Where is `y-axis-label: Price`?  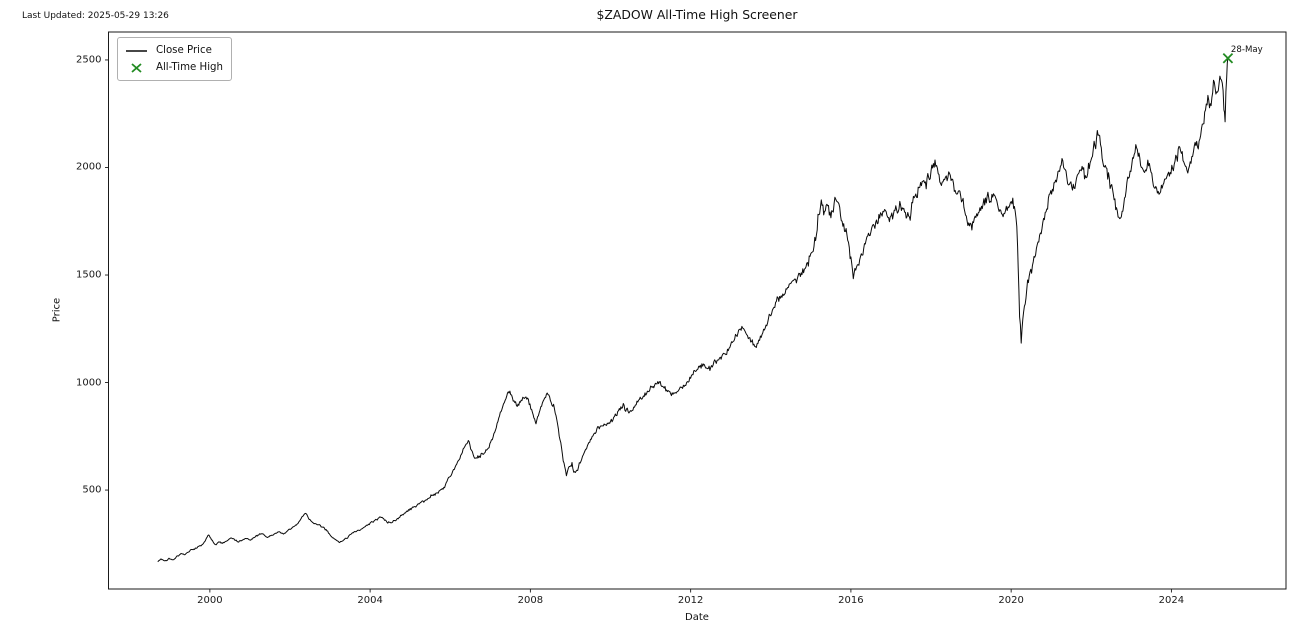 y-axis-label: Price is located at coordinates (57, 310).